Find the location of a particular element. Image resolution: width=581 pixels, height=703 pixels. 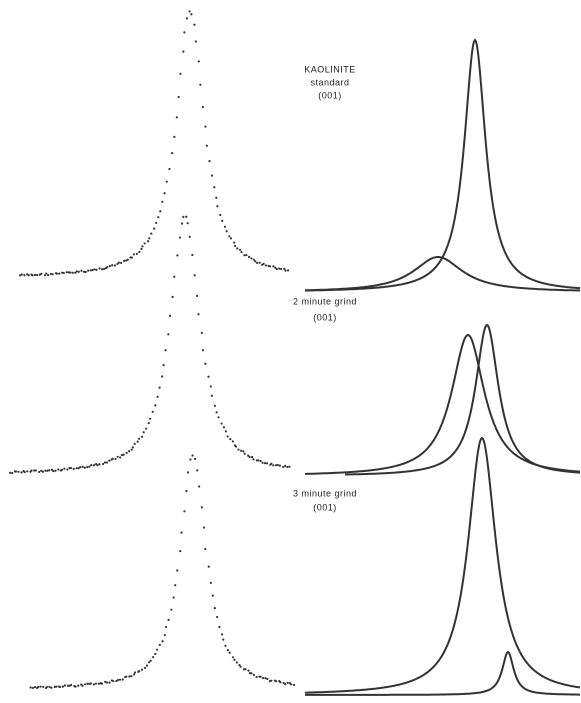

label: KAOLINITE is located at coordinates (330, 69).